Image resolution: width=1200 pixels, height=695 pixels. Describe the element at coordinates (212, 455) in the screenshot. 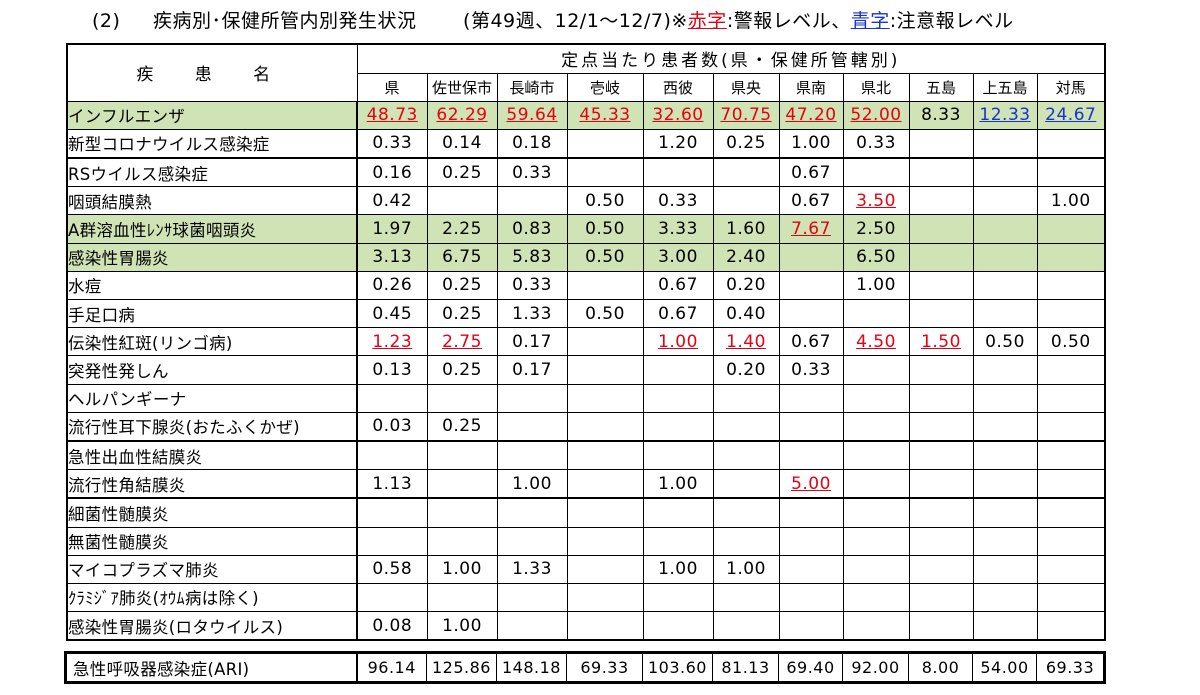

I see `disease-name: 急性出血性結膜炎` at that location.